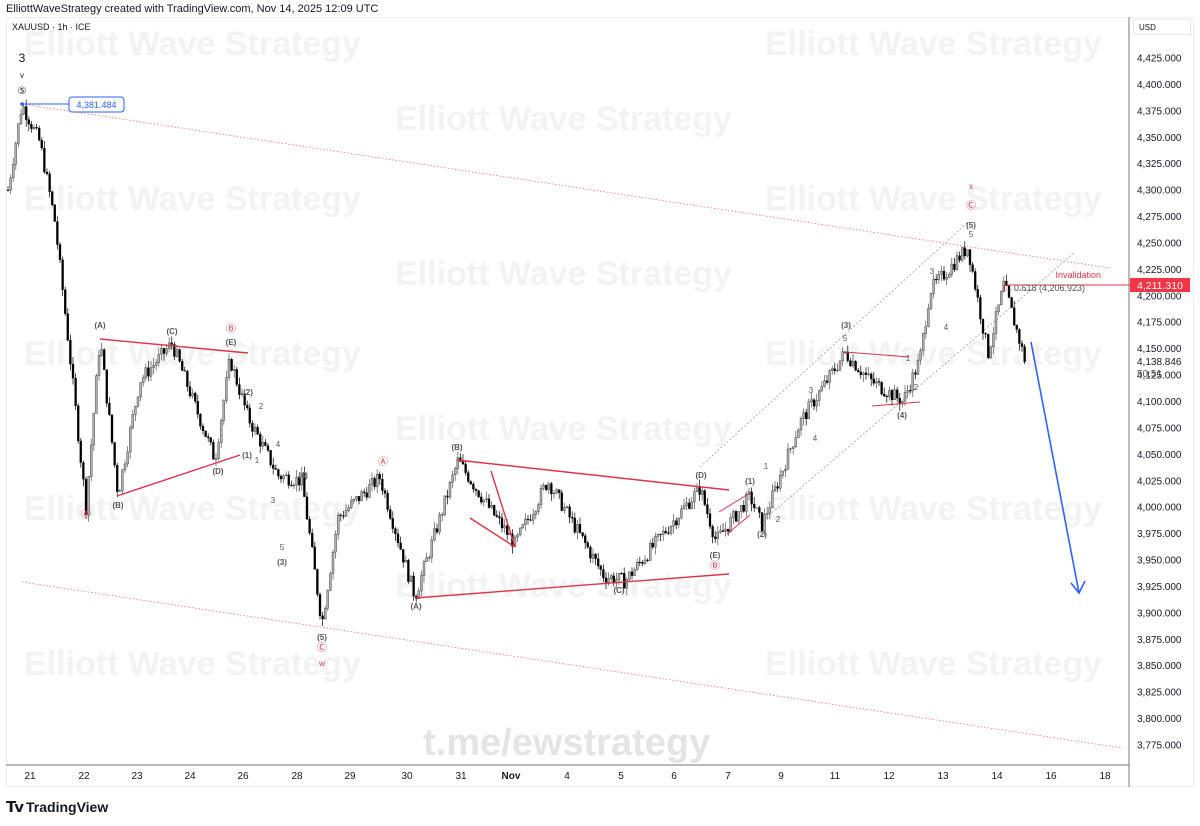 This screenshot has width=1200, height=826. What do you see at coordinates (1078, 275) in the screenshot?
I see `wave-label-red: Invalidation` at bounding box center [1078, 275].